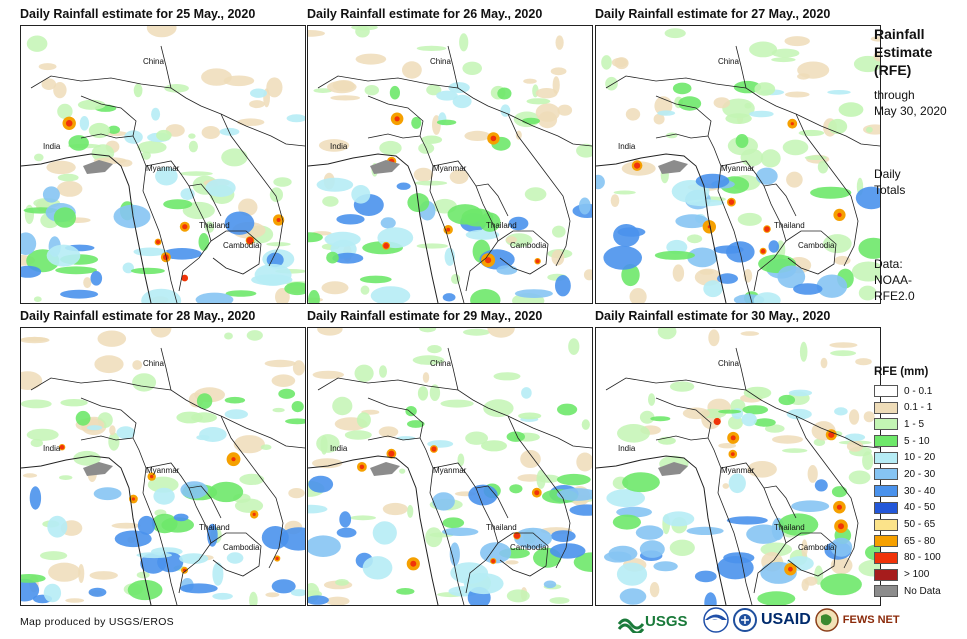  What do you see at coordinates (922, 591) in the screenshot?
I see `legend-label: No Data` at bounding box center [922, 591].